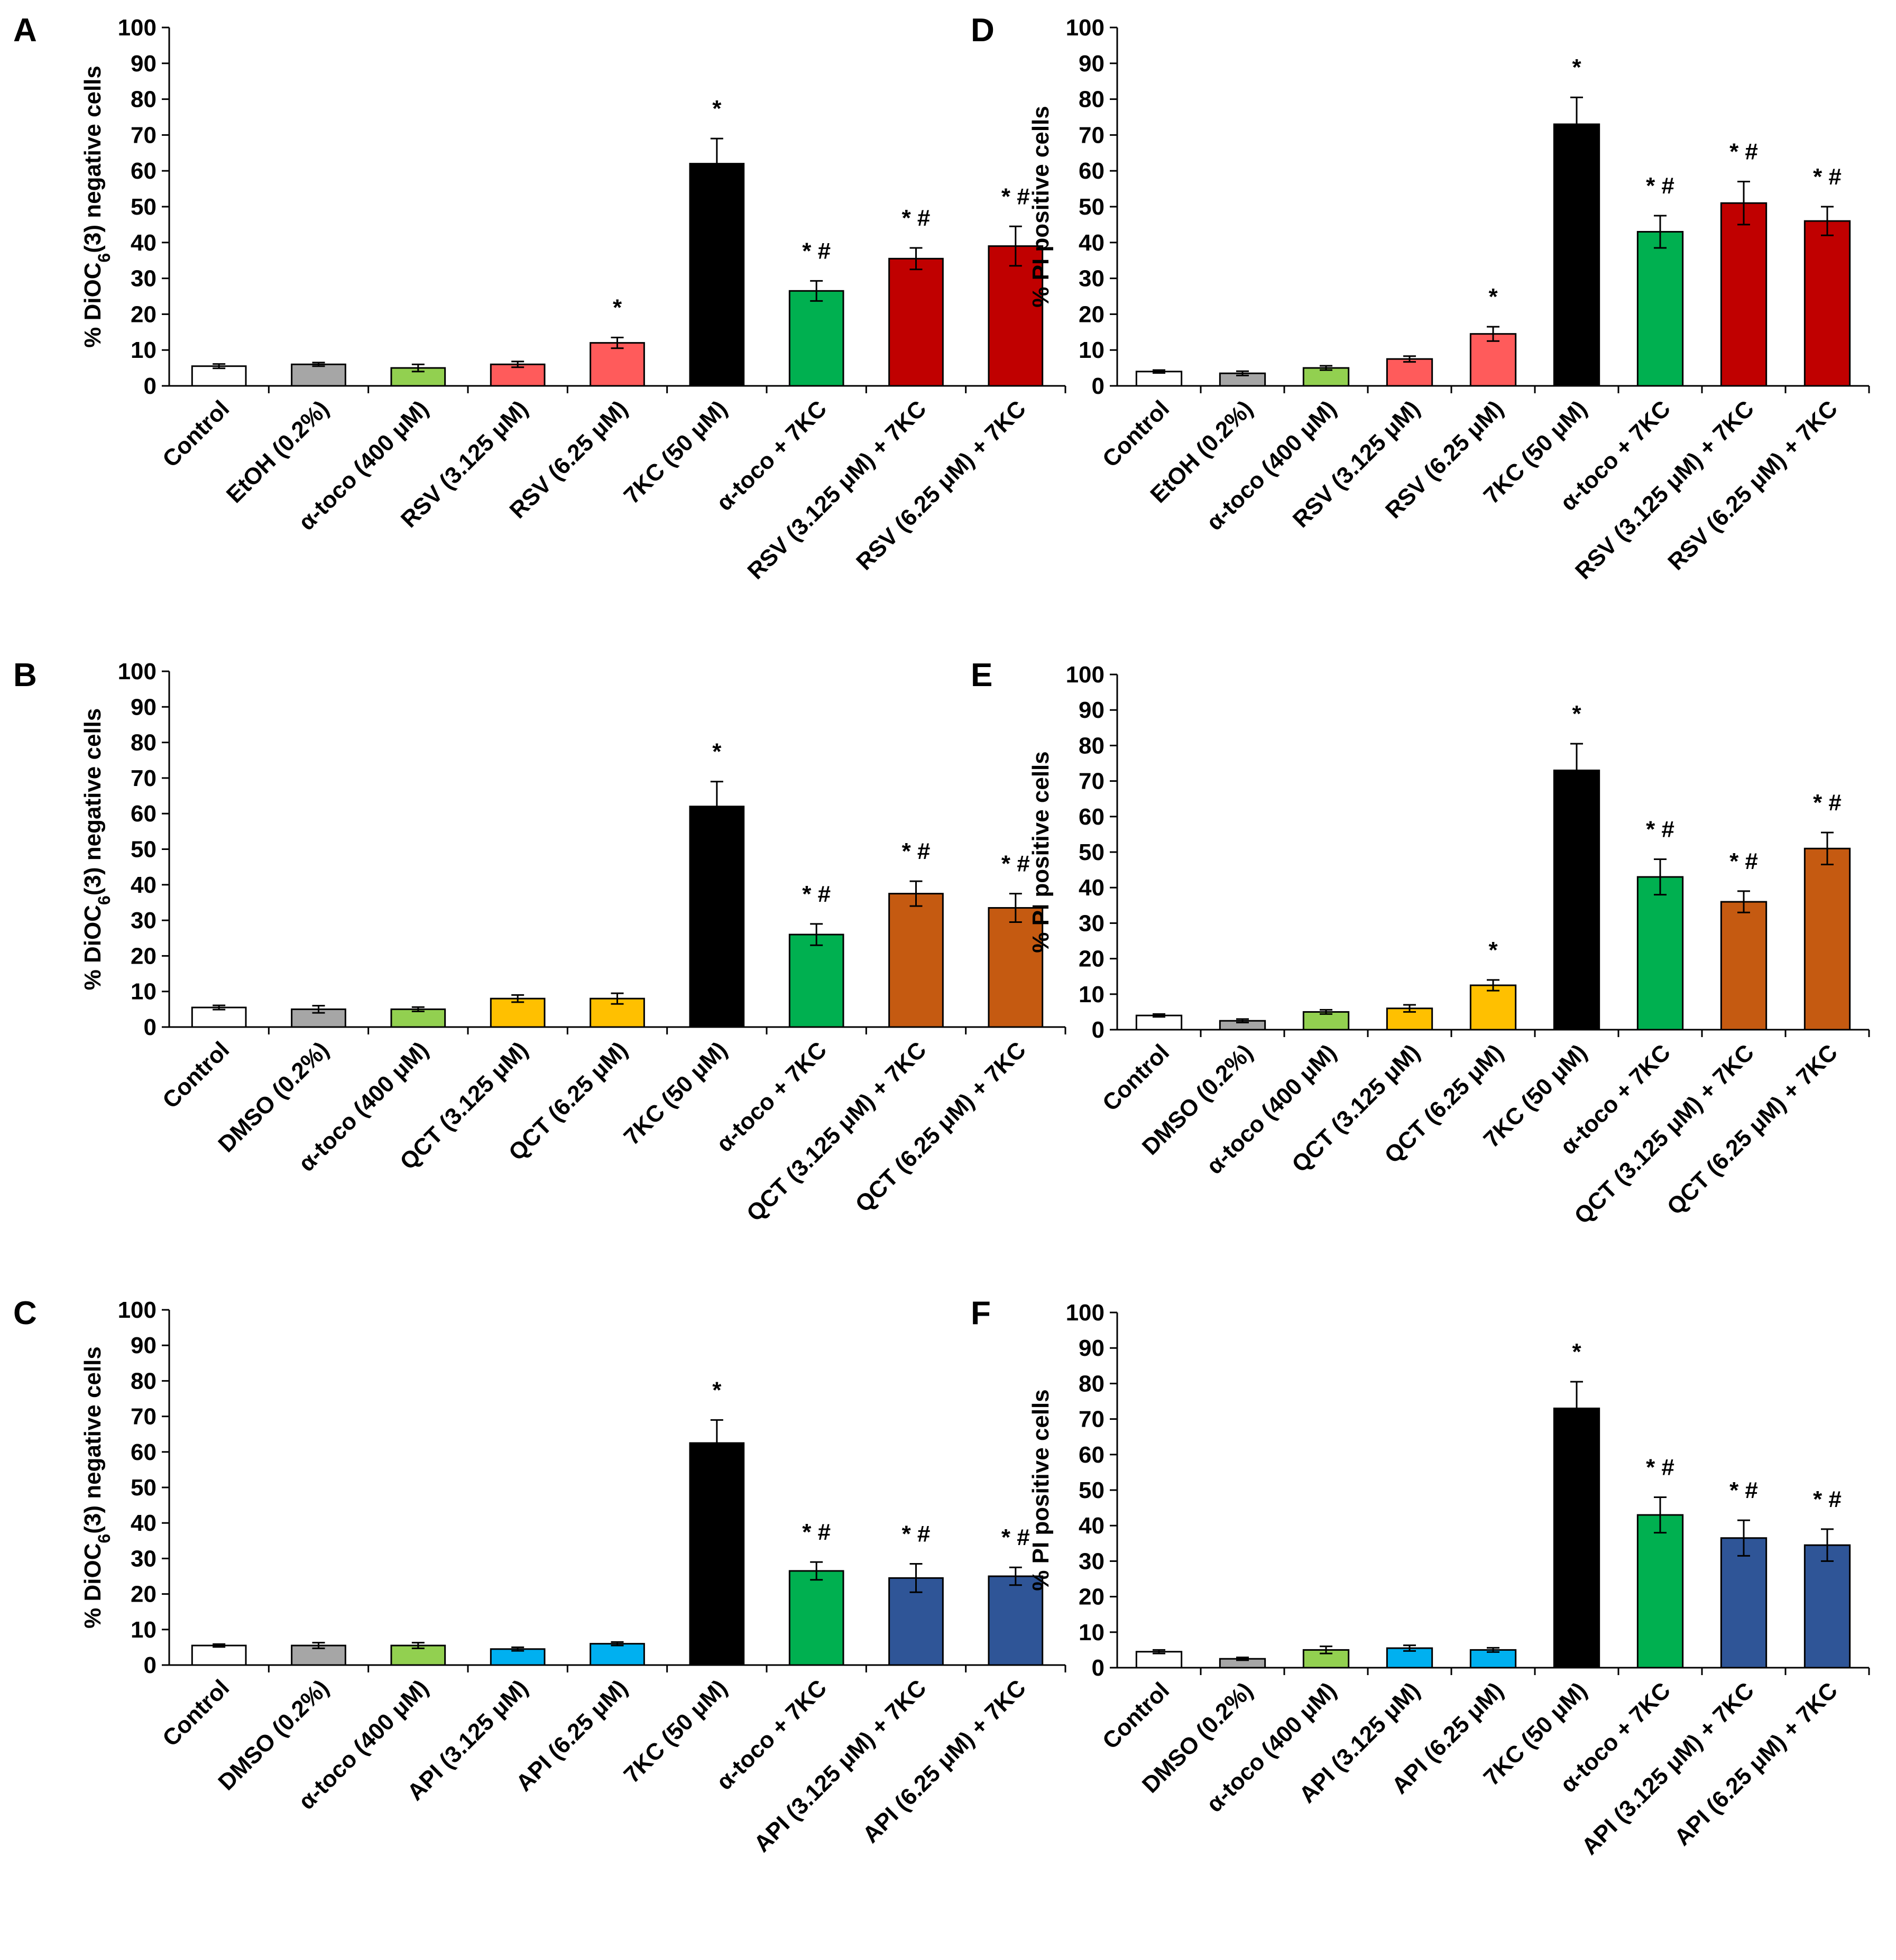  Describe the element at coordinates (25, 30) in the screenshot. I see `panel-letter: A` at that location.